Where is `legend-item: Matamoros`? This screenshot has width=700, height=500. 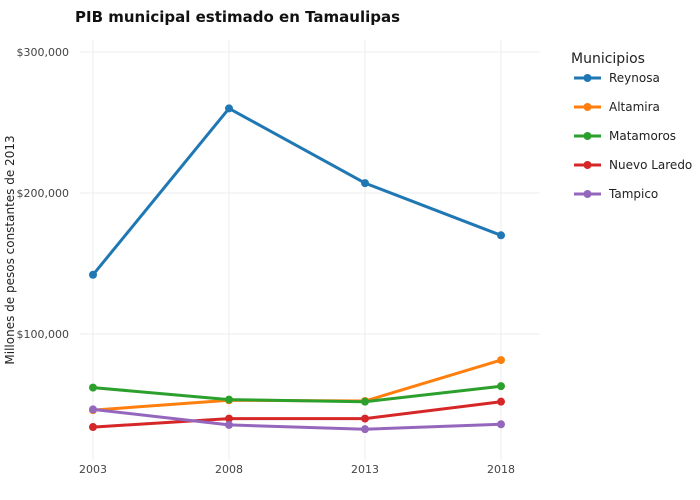
legend-item: Matamoros is located at coordinates (625, 136).